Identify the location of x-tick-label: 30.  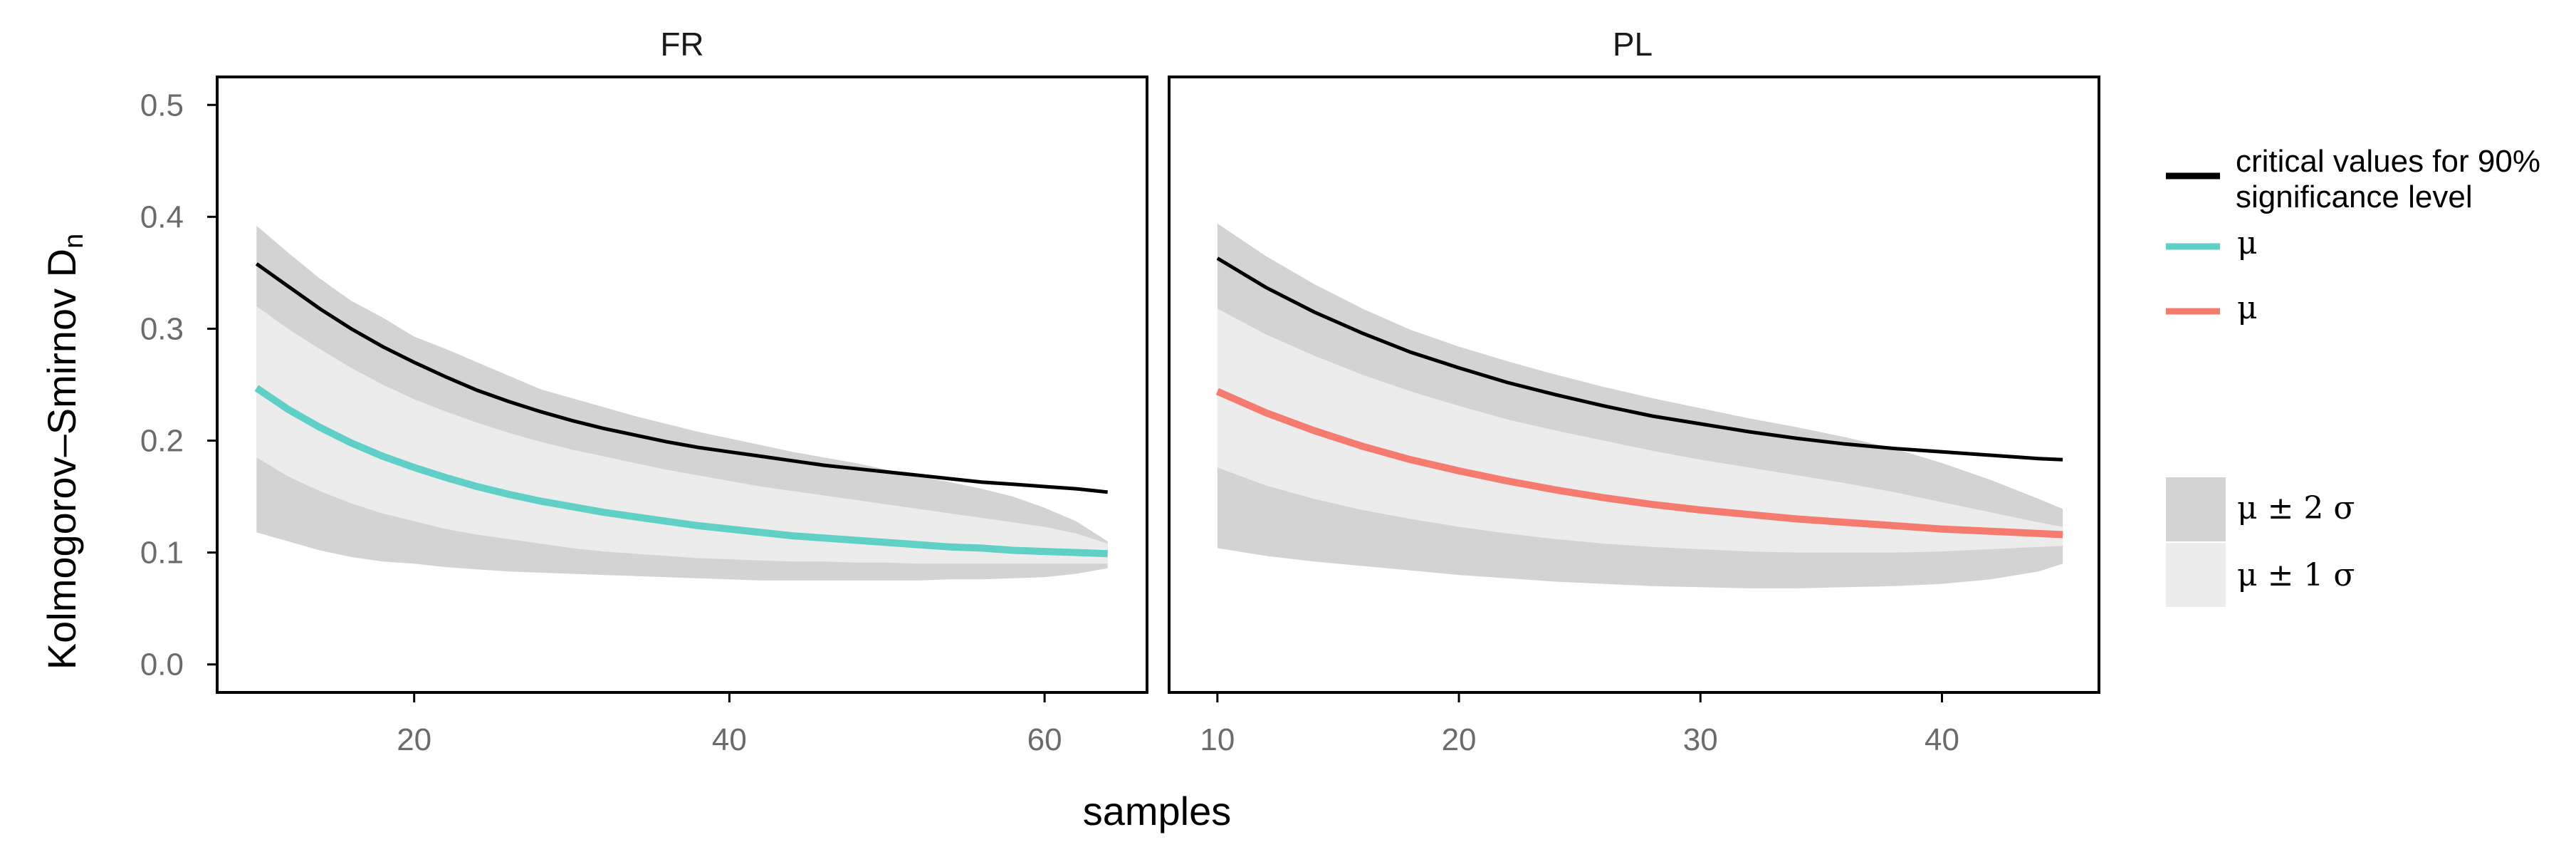
(1700, 739).